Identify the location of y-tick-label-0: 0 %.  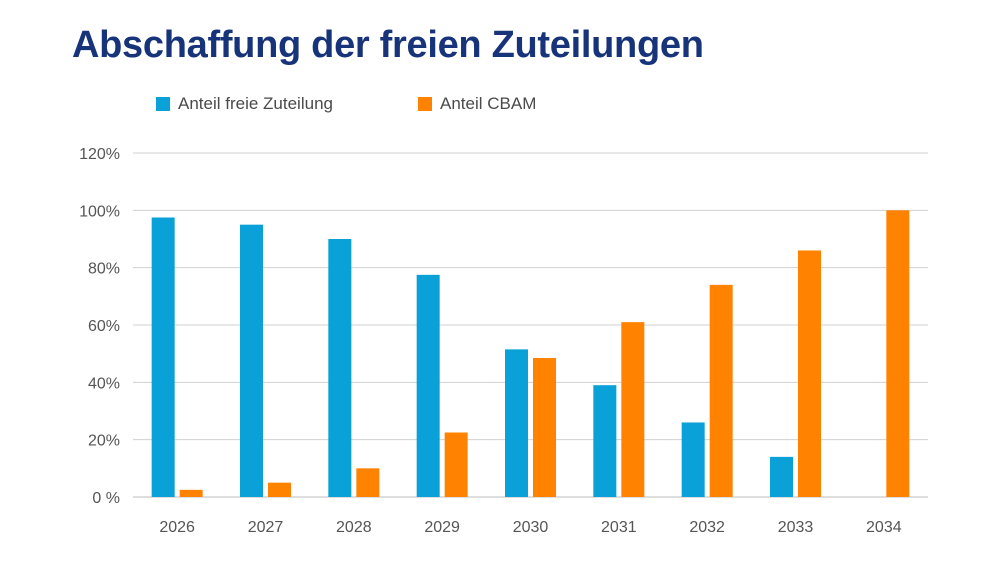
(106, 498).